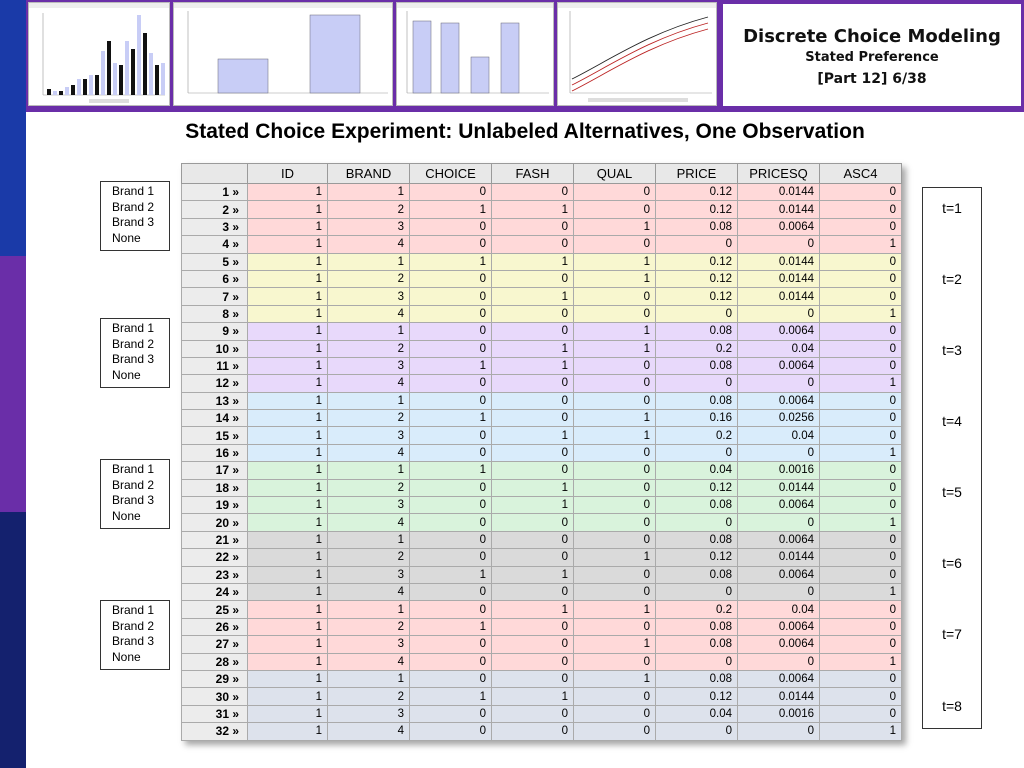 The height and width of the screenshot is (768, 1024). Describe the element at coordinates (541, 244) in the screenshot. I see `table-row: 4 » 1 4 0 0 0 0 0 1` at that location.